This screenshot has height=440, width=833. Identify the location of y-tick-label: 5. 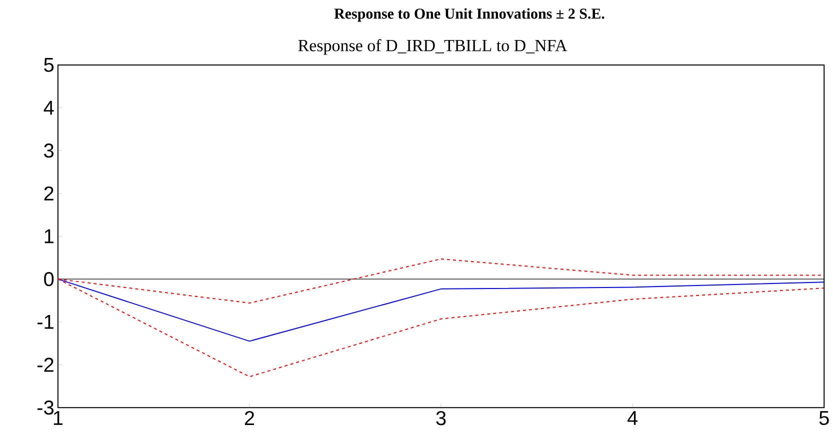
(49, 65).